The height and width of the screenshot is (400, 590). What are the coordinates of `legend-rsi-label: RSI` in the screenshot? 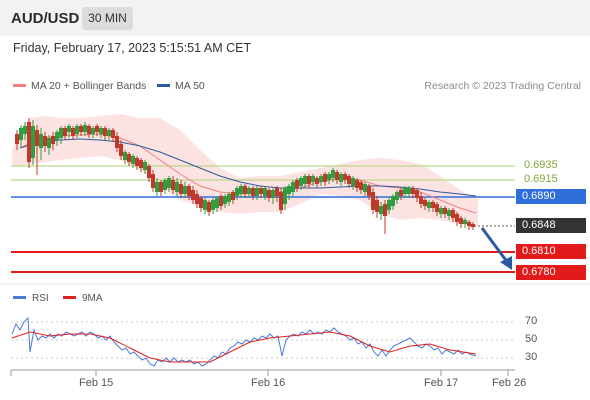 It's located at (40, 298).